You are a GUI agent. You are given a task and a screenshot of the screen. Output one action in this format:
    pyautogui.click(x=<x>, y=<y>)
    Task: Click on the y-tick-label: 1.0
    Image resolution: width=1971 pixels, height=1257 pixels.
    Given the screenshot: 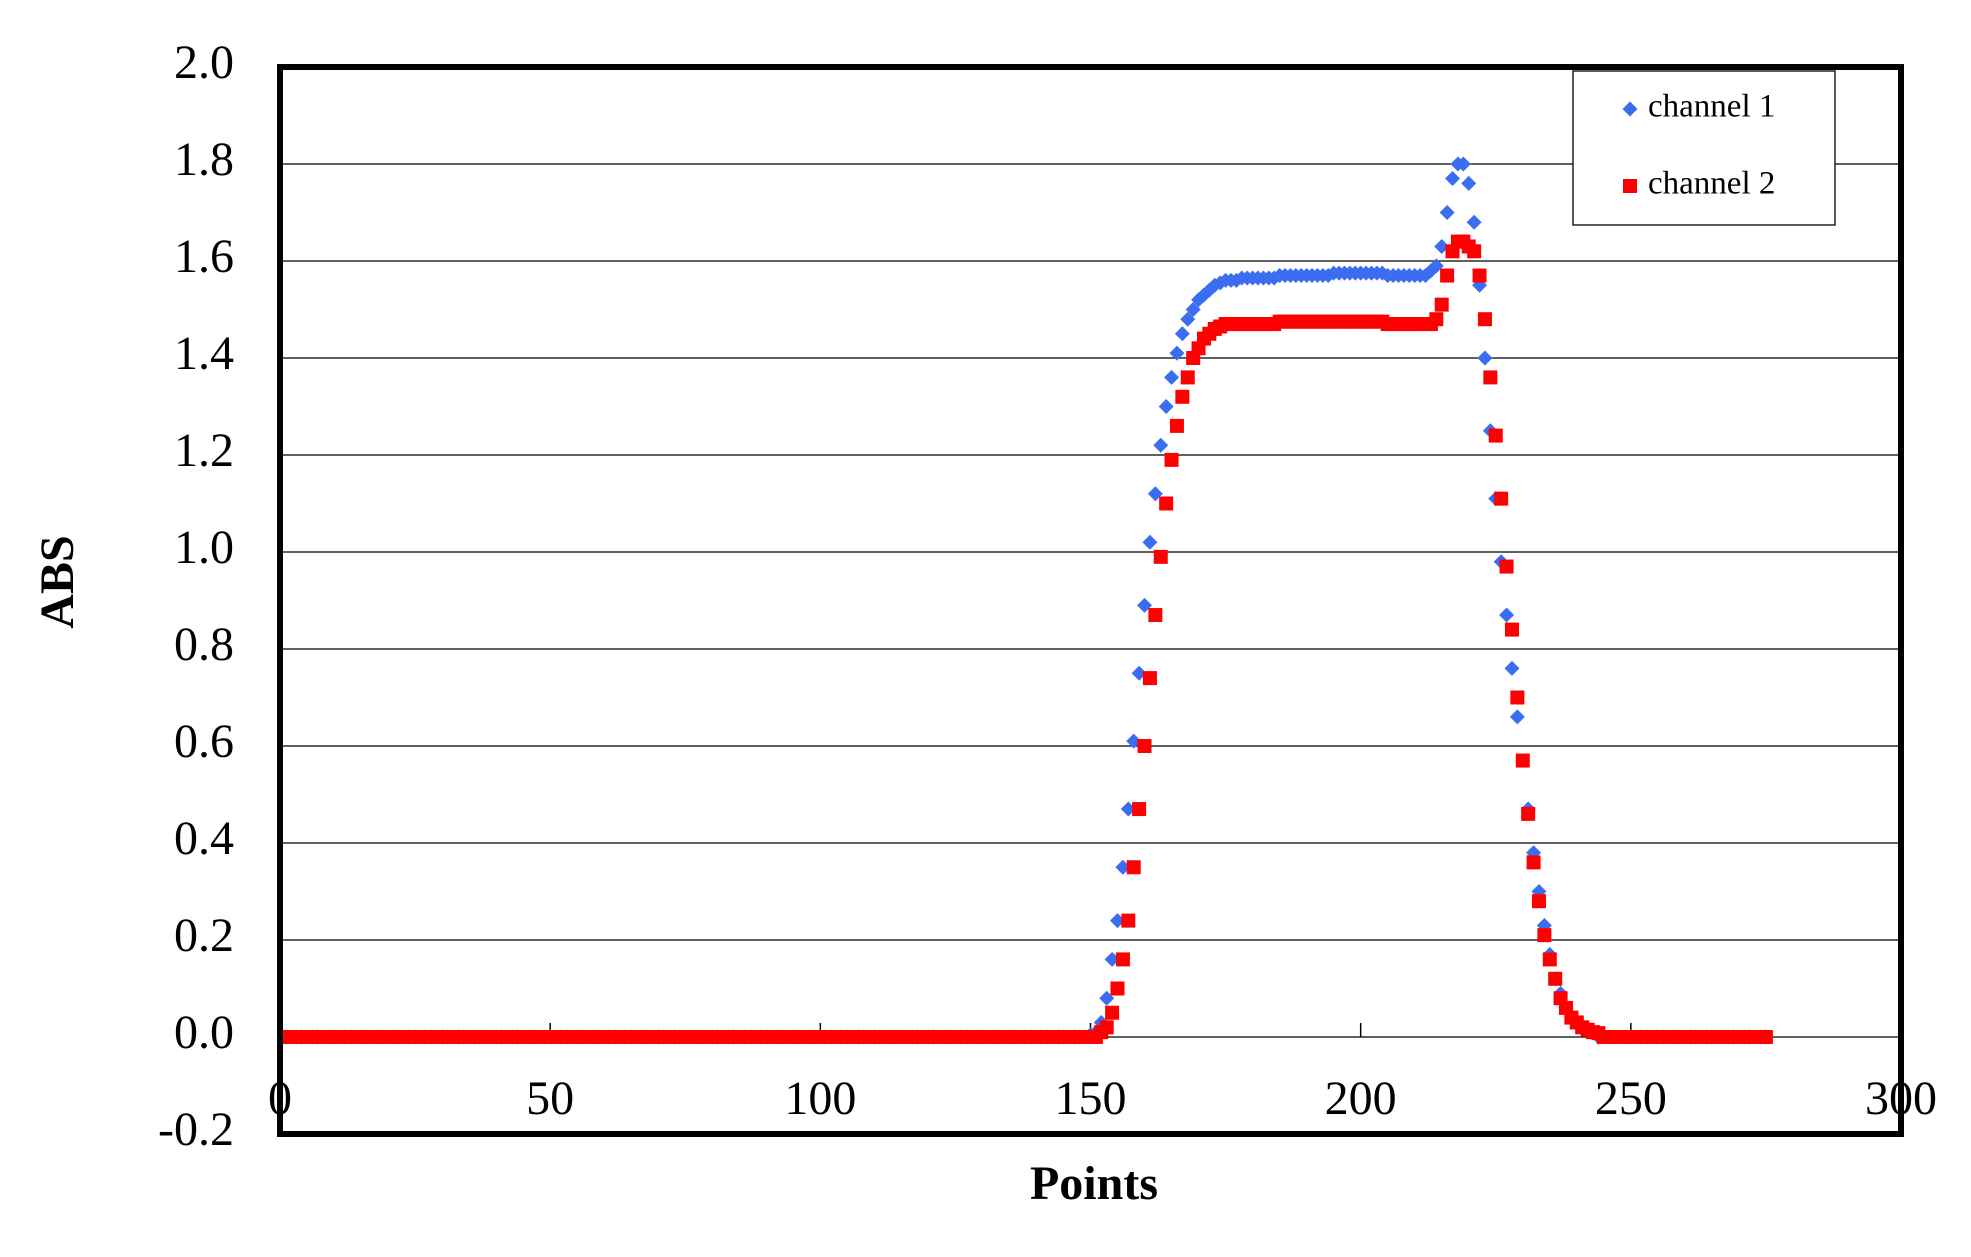 What is the action you would take?
    pyautogui.click(x=204, y=547)
    